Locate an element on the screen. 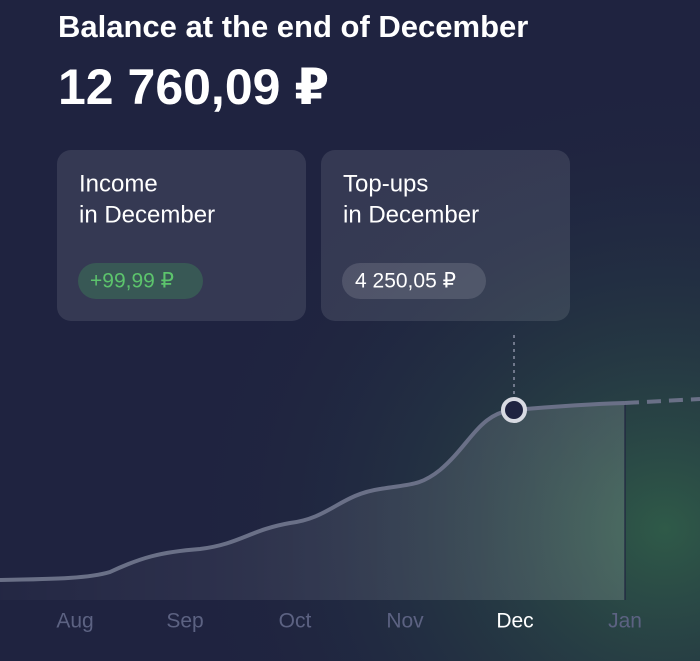 This screenshot has height=661, width=700. forecast-line is located at coordinates (662, 401).